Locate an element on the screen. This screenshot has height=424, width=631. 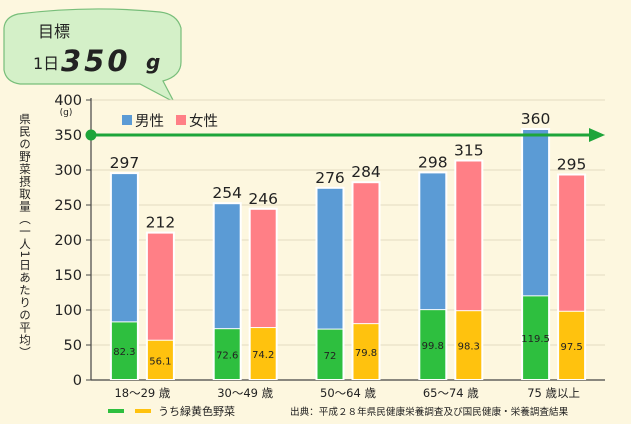
legend-bottom: うち緑黄色野菜 is located at coordinates (171, 411).